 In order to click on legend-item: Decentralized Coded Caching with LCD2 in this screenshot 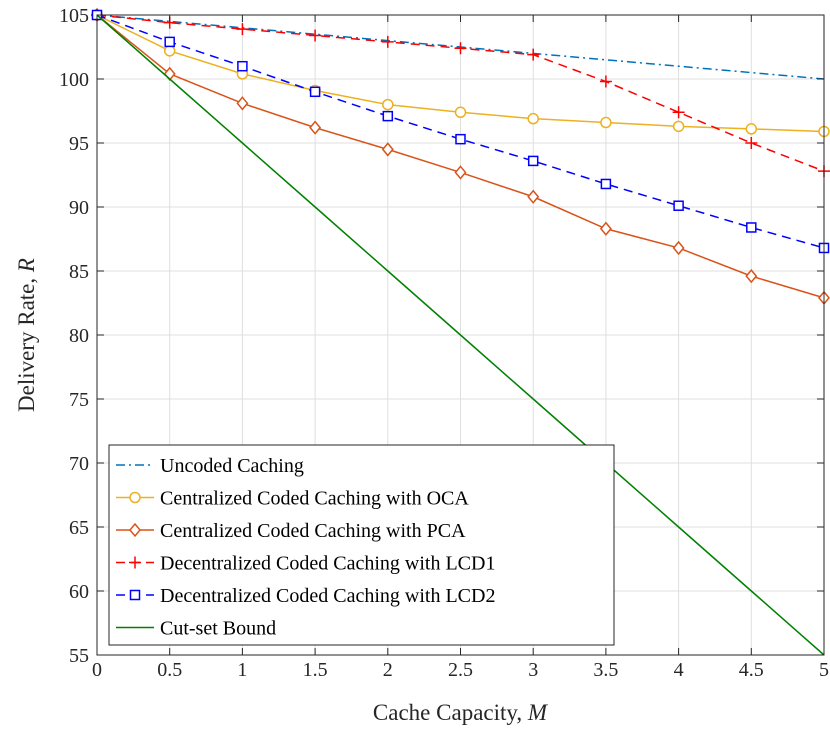, I will do `click(305, 596)`.